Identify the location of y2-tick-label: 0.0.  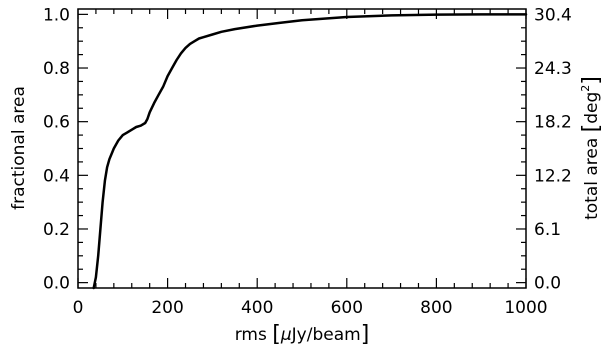
(547, 284).